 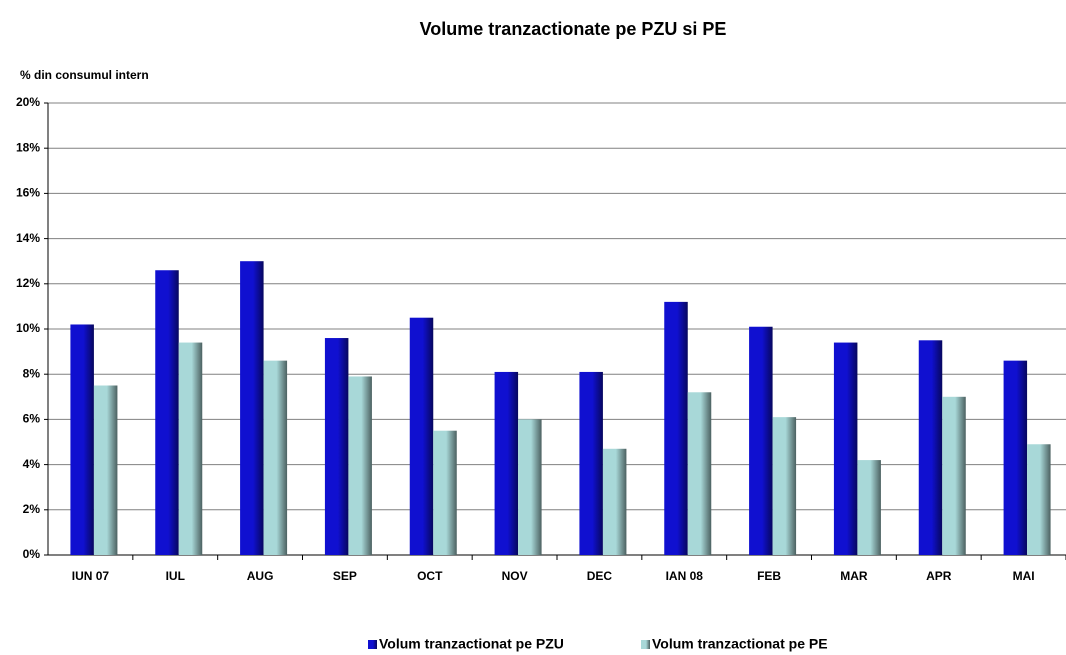 What do you see at coordinates (939, 576) in the screenshot?
I see `x-tick-label: APR` at bounding box center [939, 576].